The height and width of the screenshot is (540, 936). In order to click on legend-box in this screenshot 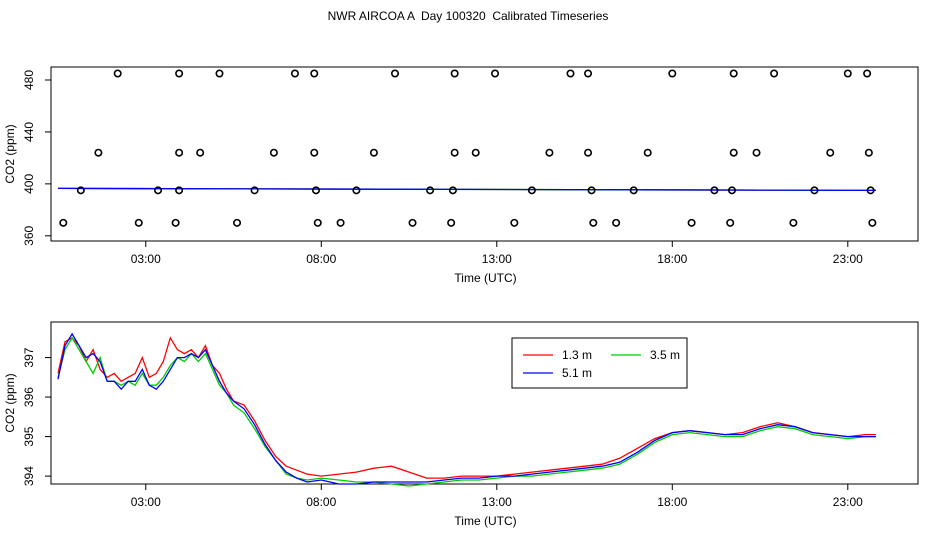, I will do `click(599, 363)`.